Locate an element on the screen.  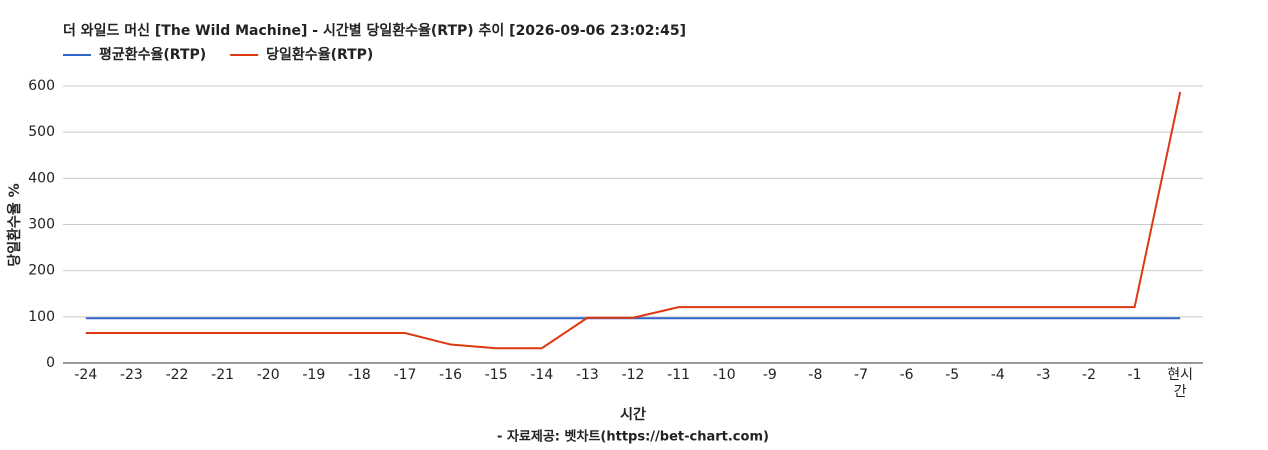
x-tick-label: -9 is located at coordinates (769, 375).